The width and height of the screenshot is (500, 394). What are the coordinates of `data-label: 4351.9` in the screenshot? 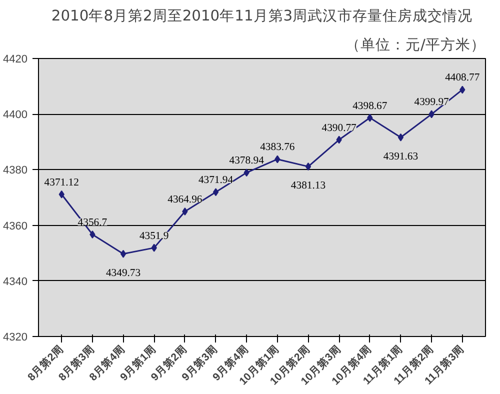 It's located at (154, 236).